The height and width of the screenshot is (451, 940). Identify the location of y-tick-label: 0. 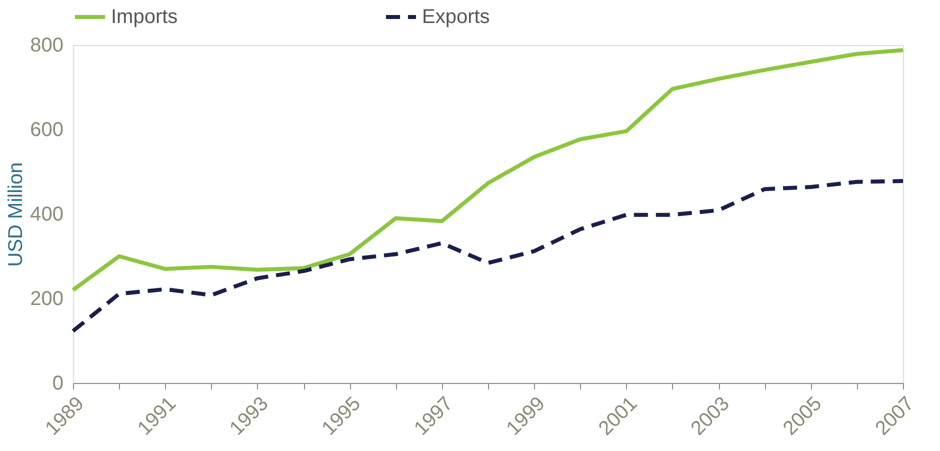
(58, 383).